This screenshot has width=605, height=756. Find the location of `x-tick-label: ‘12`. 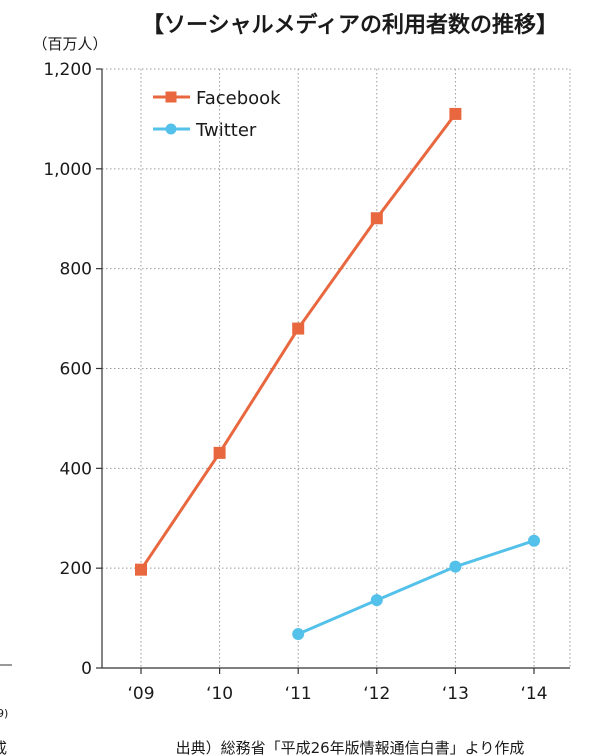

x-tick-label: ‘12 is located at coordinates (376, 694).